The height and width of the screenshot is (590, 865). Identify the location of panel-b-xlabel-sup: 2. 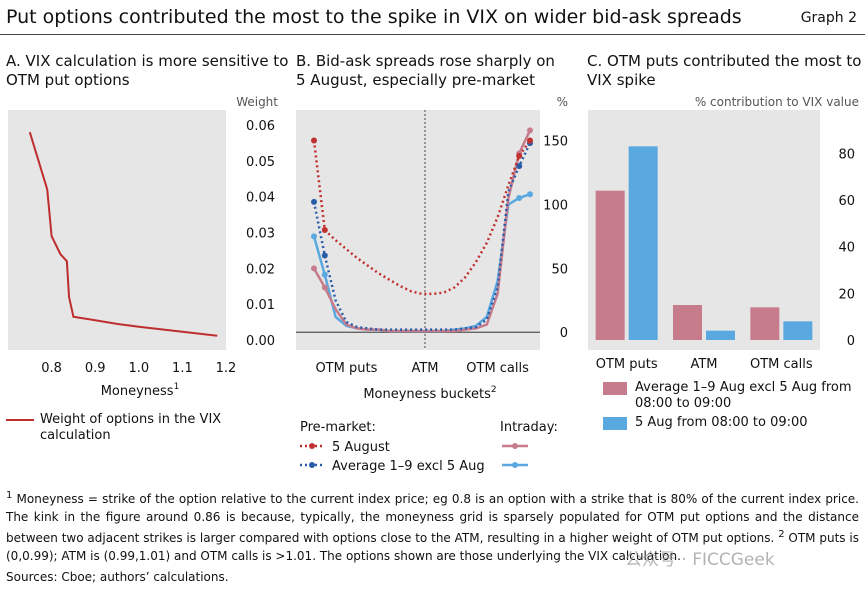
(494, 390).